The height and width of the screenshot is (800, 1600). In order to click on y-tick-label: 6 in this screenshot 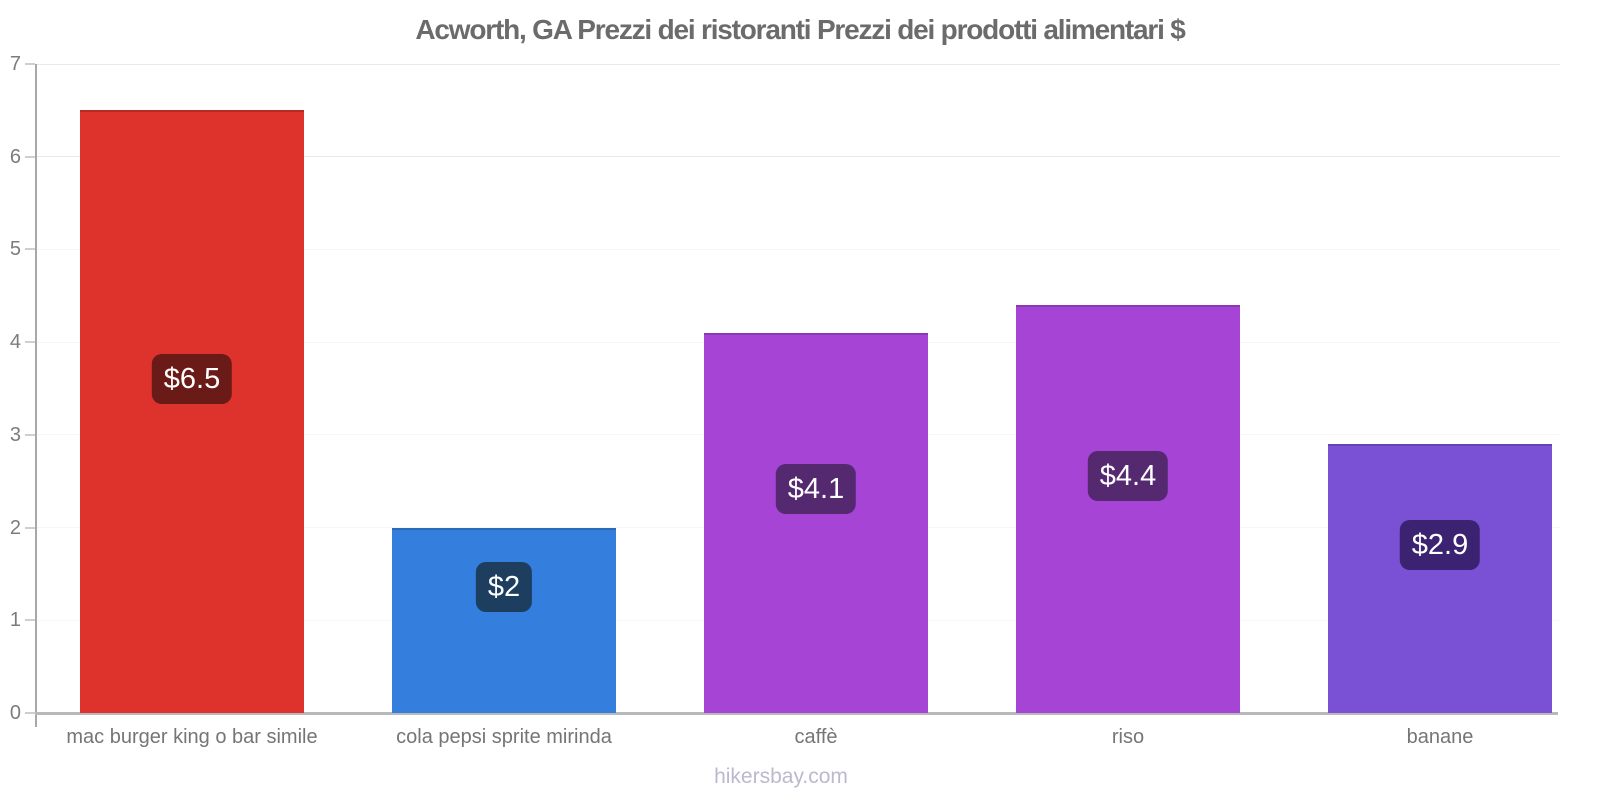, I will do `click(15, 156)`.